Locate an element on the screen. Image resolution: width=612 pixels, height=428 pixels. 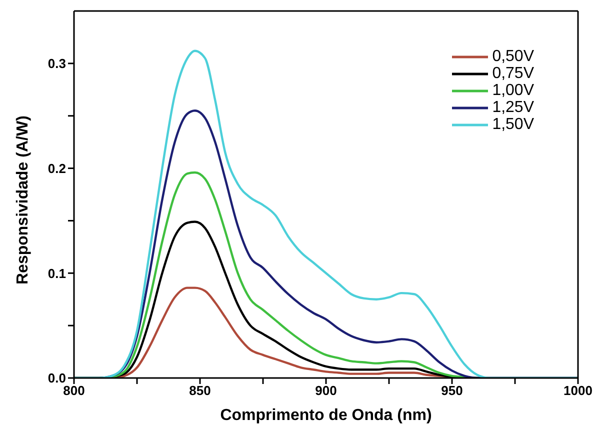
legend-label: 1,50V is located at coordinates (513, 124).